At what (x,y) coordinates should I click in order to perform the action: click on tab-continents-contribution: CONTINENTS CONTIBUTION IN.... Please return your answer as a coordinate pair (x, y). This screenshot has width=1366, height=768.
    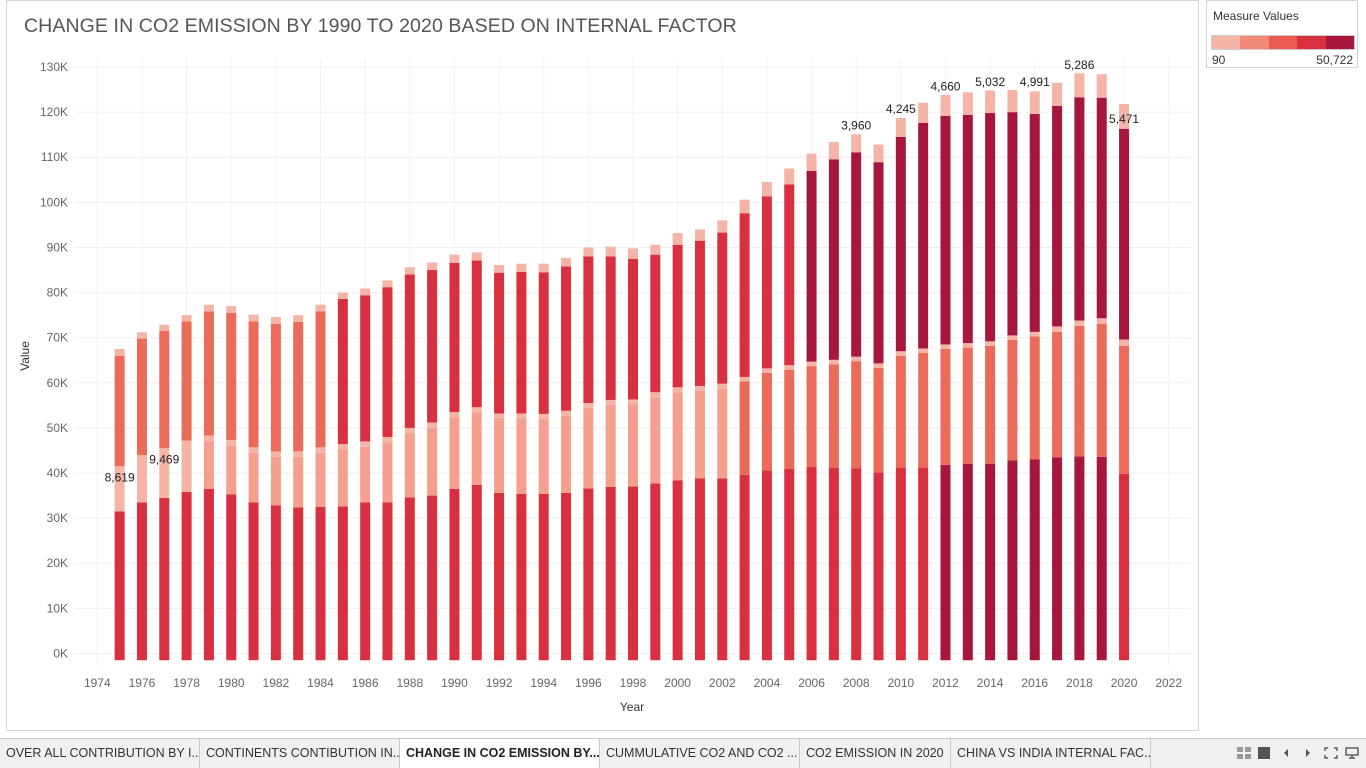
    Looking at the image, I should click on (300, 753).